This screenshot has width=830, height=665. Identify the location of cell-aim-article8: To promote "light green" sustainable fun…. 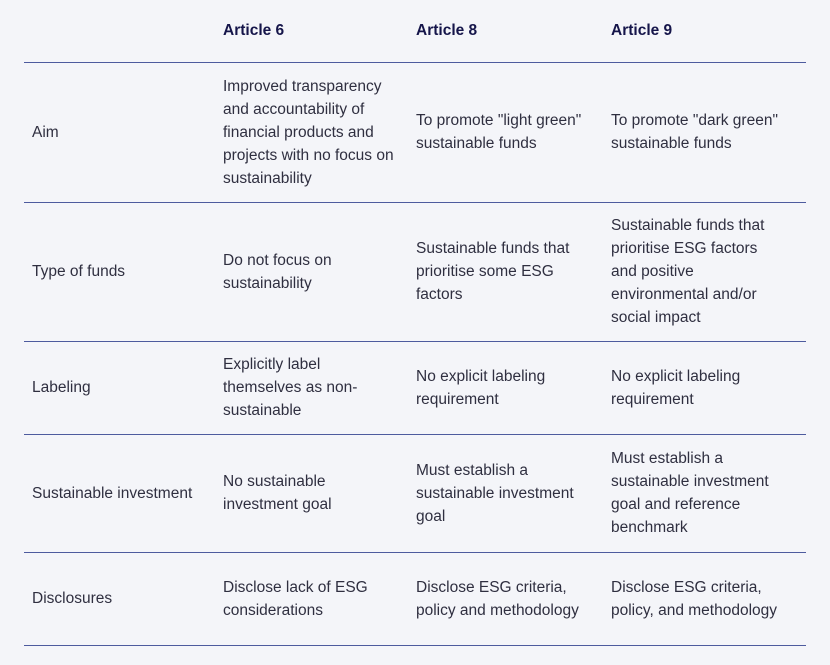
(513, 132).